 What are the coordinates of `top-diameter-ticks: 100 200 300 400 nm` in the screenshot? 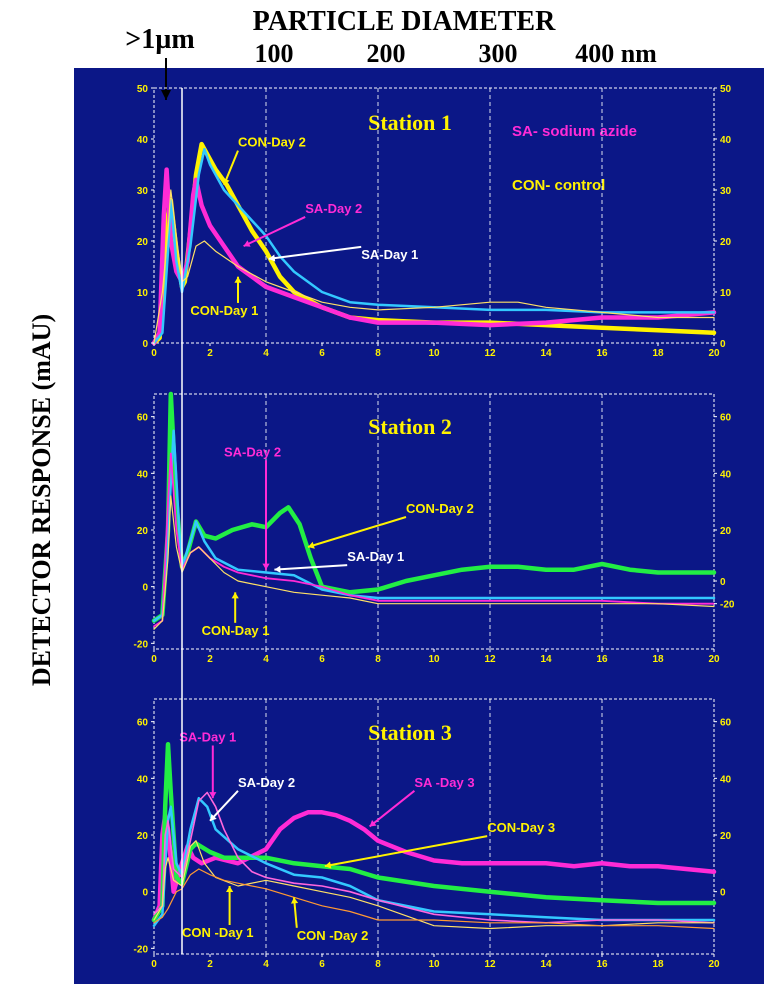 It's located at (456, 53).